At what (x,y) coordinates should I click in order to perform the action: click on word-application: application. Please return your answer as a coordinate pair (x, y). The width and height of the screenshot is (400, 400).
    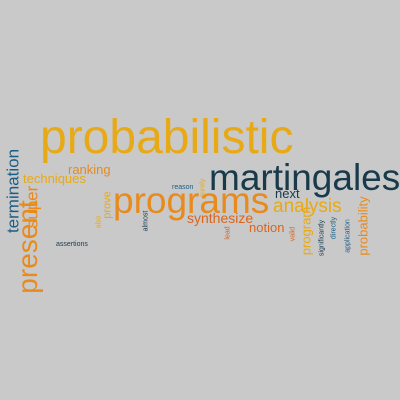
    Looking at the image, I should click on (348, 236).